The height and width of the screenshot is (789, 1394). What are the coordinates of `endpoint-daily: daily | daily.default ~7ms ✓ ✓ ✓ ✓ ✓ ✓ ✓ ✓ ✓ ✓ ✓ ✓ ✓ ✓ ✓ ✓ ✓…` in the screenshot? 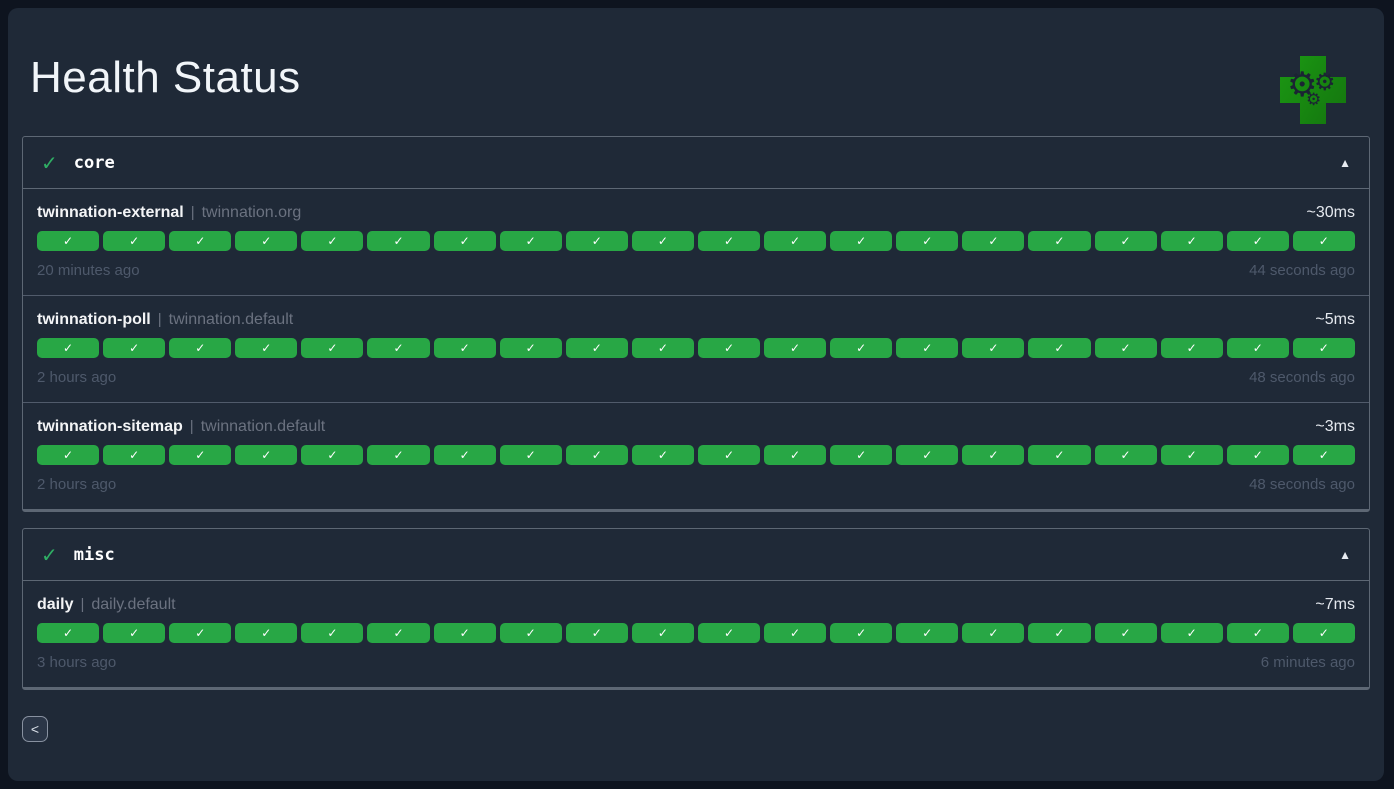 It's located at (696, 634).